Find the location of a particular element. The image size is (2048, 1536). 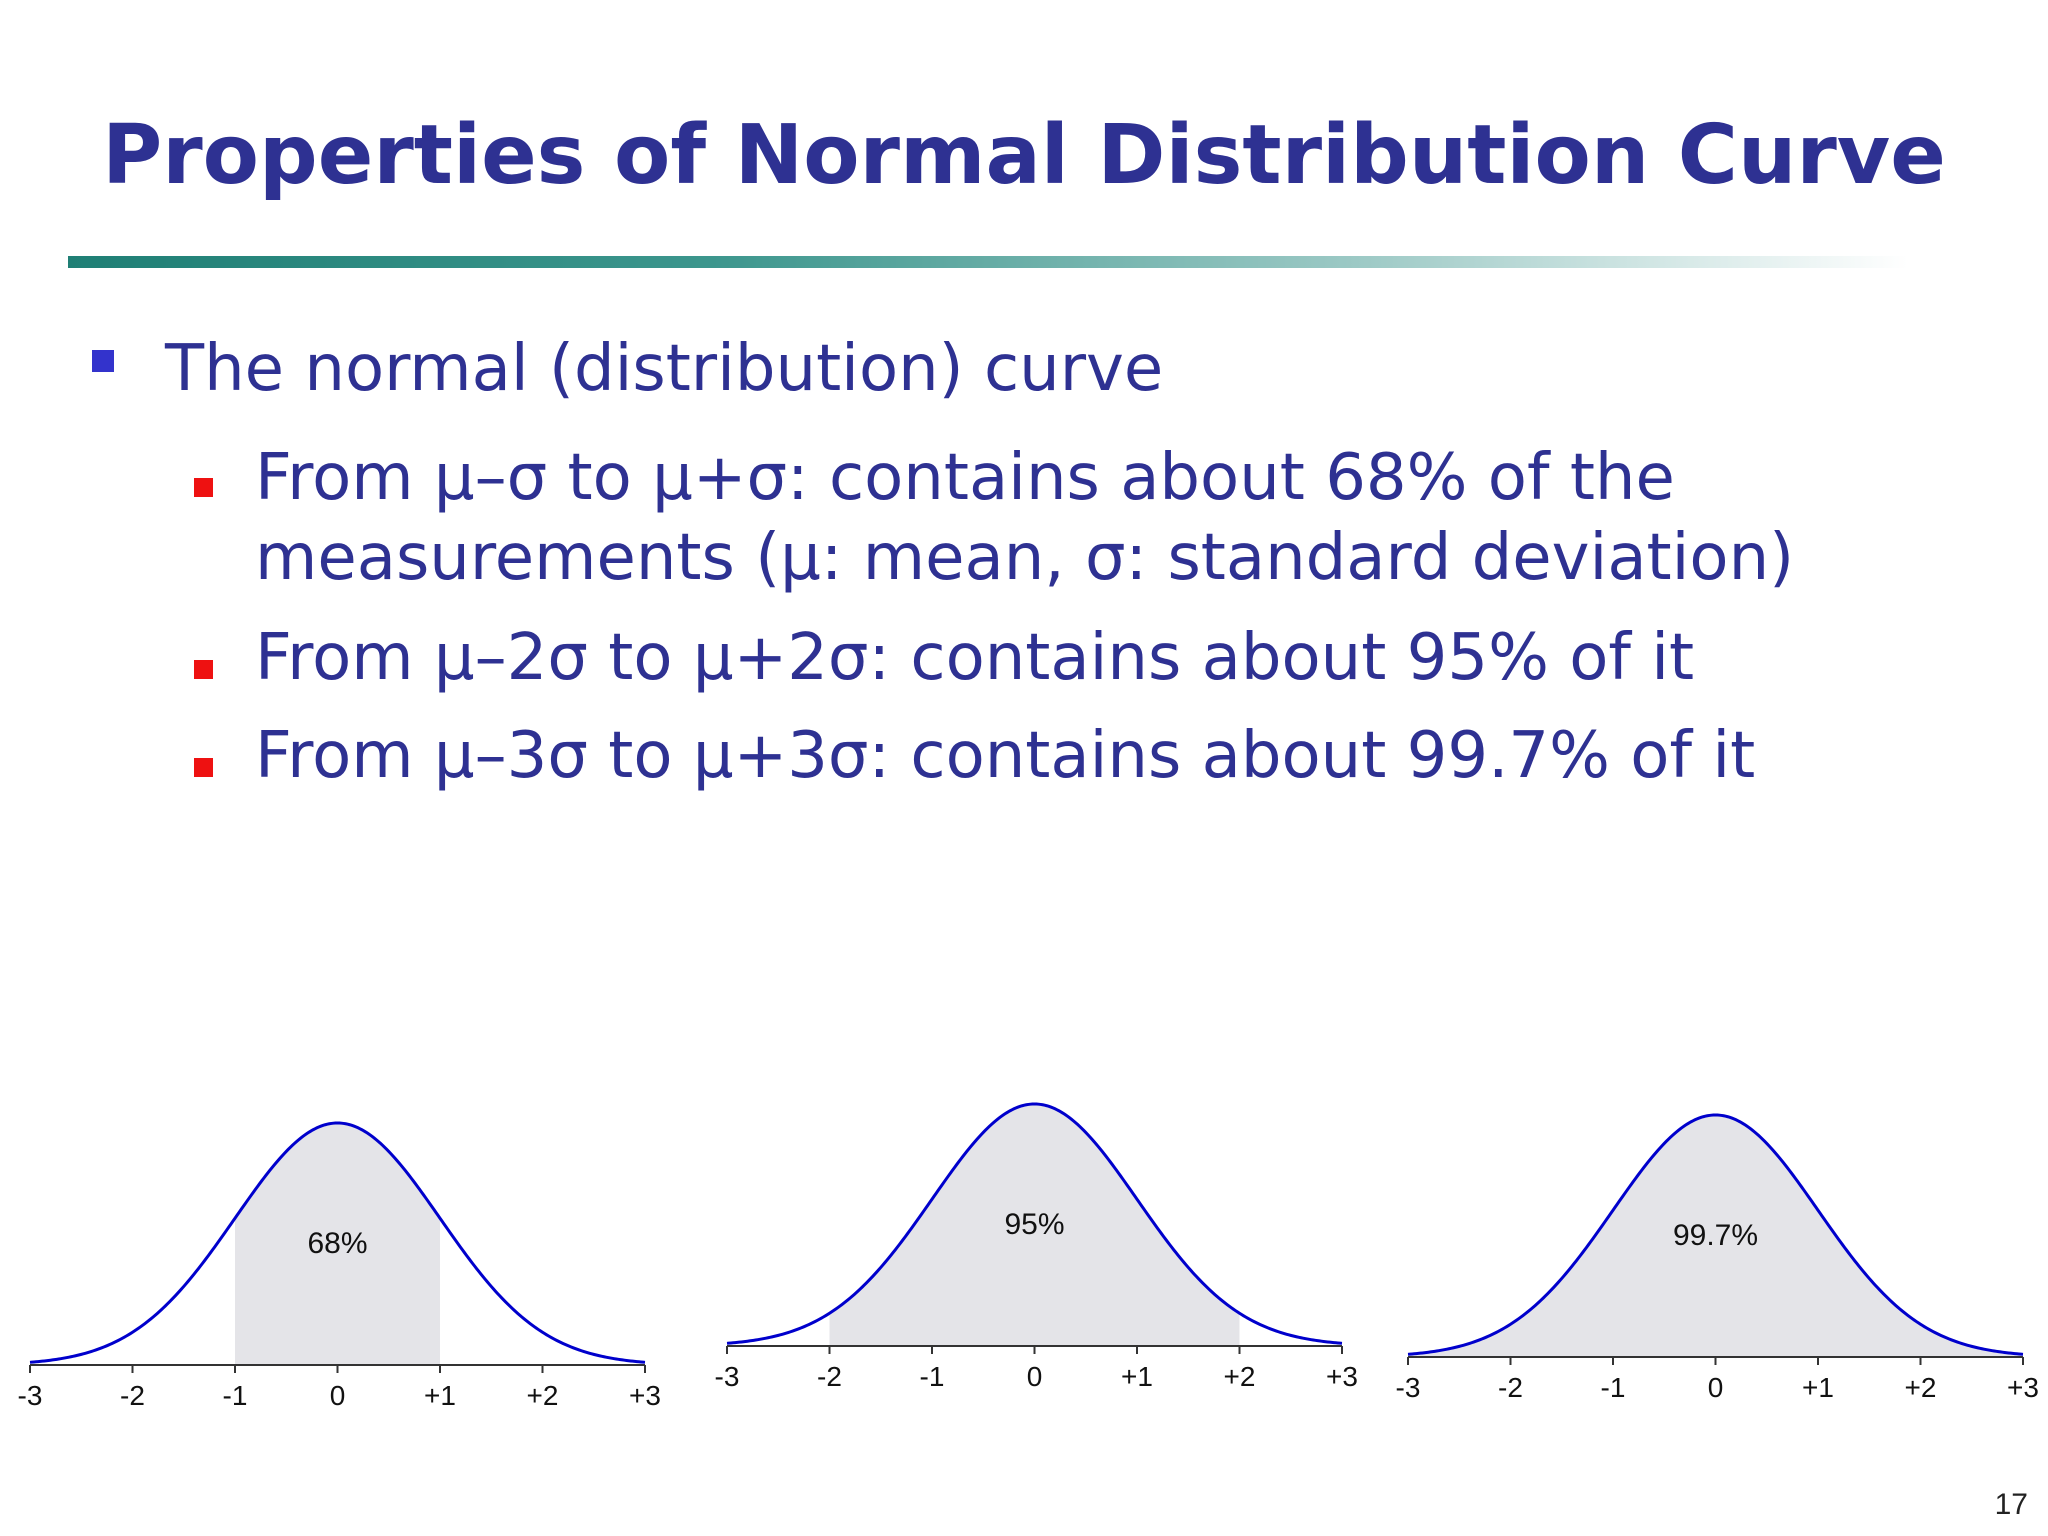

percent-label: 99.7% is located at coordinates (1715, 1235).